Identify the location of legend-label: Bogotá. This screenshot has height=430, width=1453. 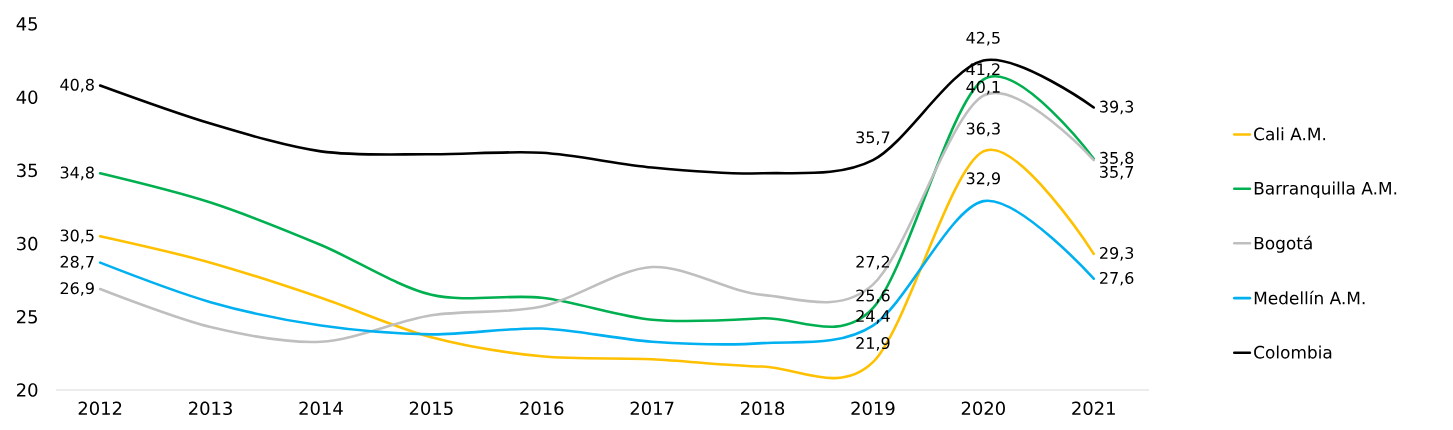
(1283, 244).